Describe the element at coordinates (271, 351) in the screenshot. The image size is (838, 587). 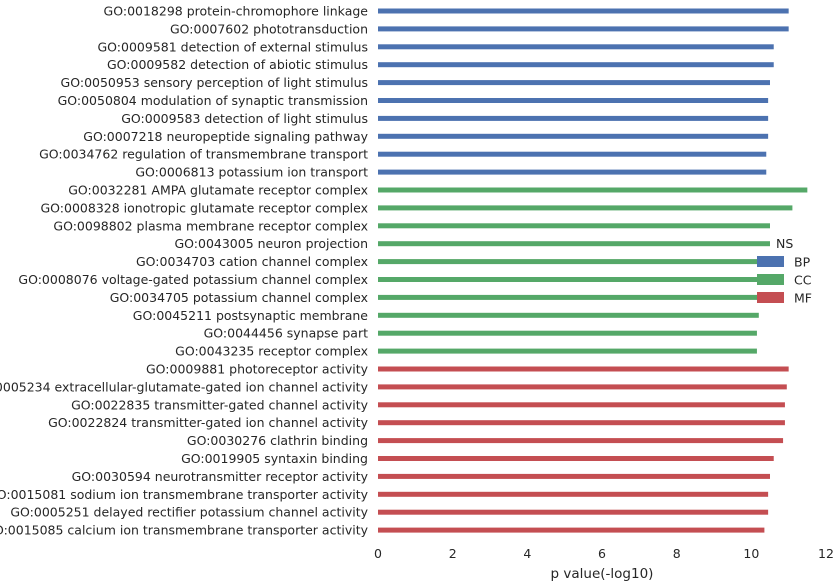
I see `category-label: GO:0043235 receptor complex` at that location.